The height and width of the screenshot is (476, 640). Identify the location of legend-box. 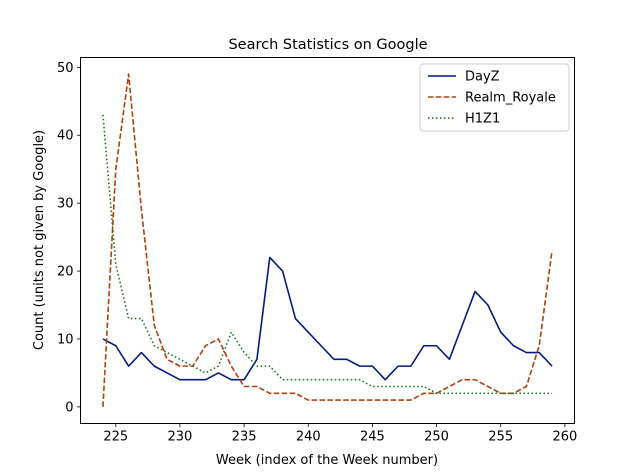
(494, 97).